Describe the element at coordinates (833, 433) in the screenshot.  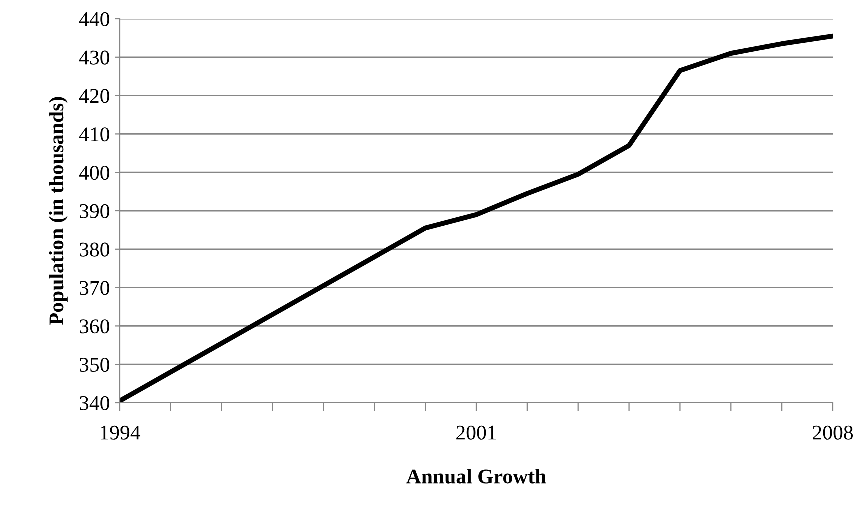
I see `x-tick-label: 2008` at that location.